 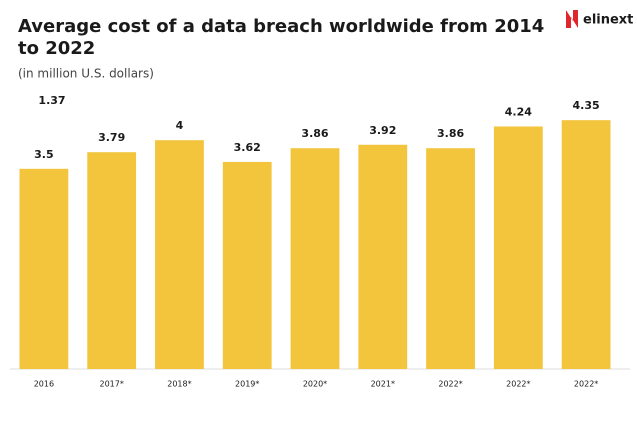 What do you see at coordinates (572, 19) in the screenshot?
I see `logo-icon` at bounding box center [572, 19].